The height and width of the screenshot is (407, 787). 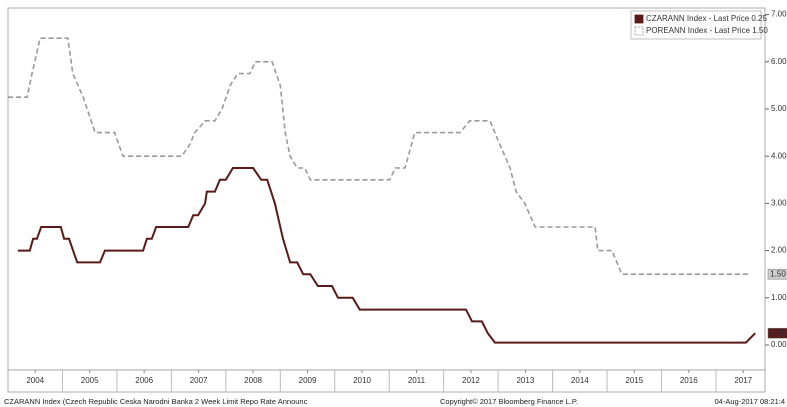 What do you see at coordinates (253, 380) in the screenshot?
I see `x-tick-label: 2008` at bounding box center [253, 380].